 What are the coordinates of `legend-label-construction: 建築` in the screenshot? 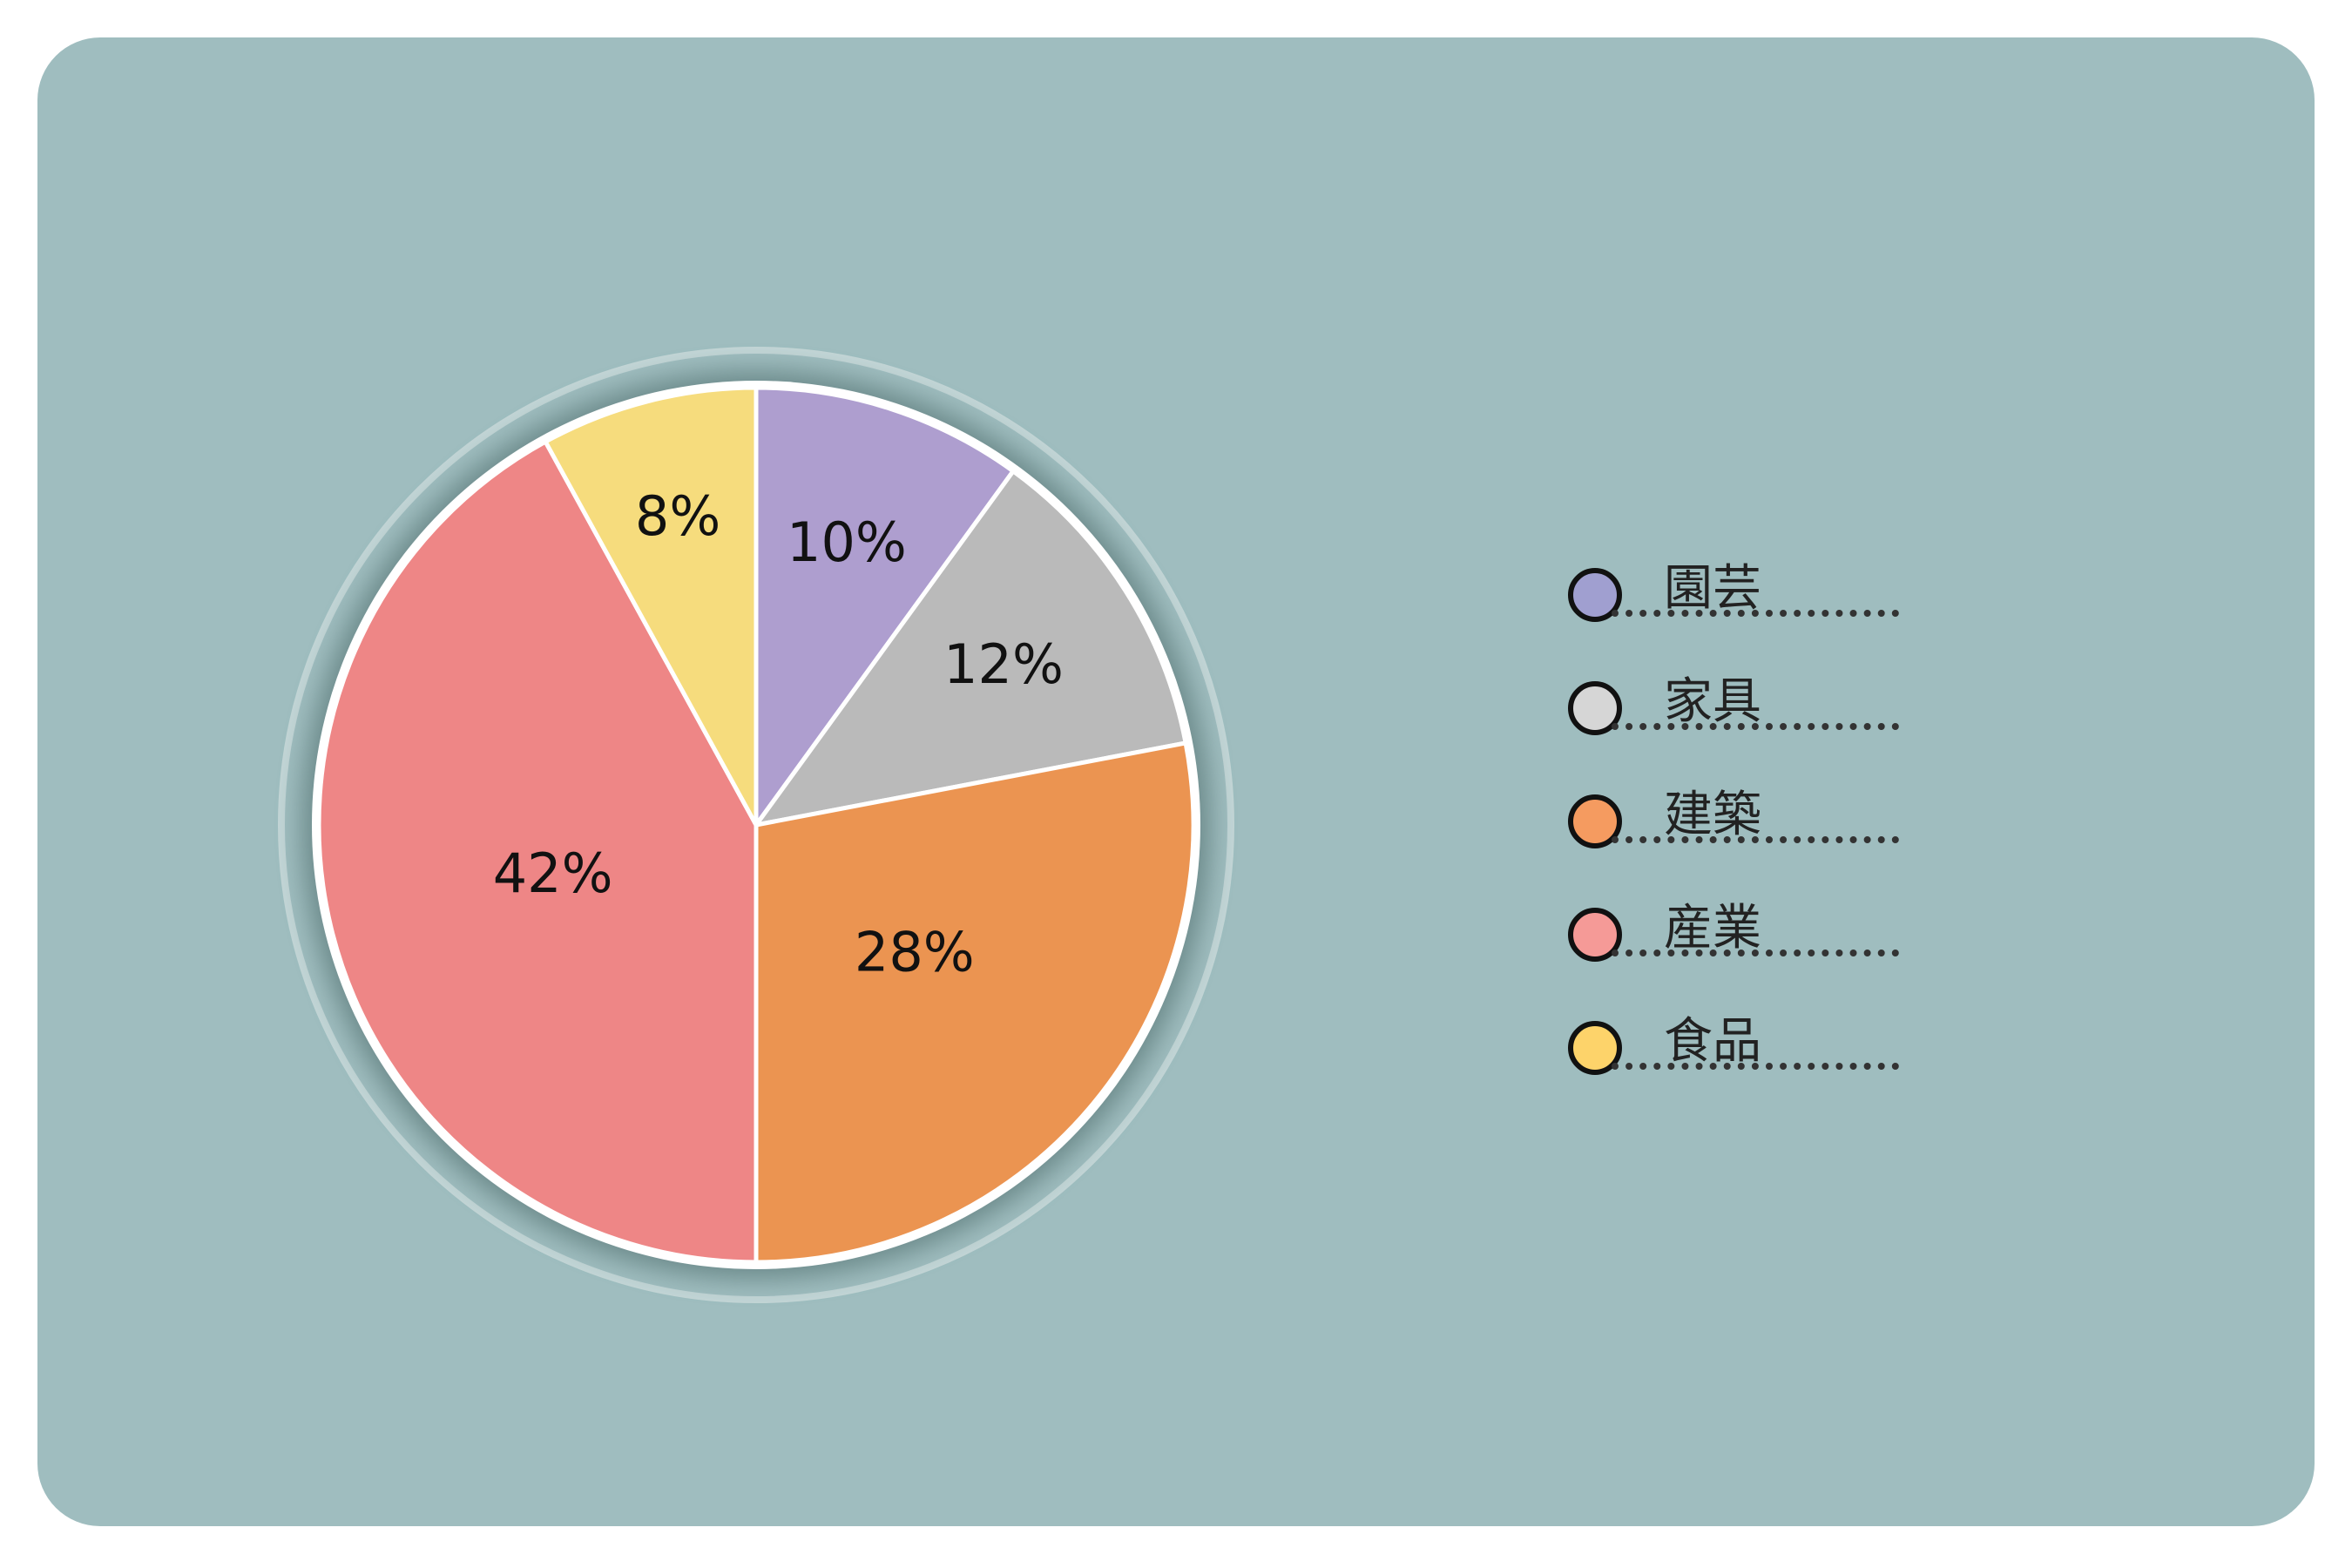 It's located at (1713, 815).